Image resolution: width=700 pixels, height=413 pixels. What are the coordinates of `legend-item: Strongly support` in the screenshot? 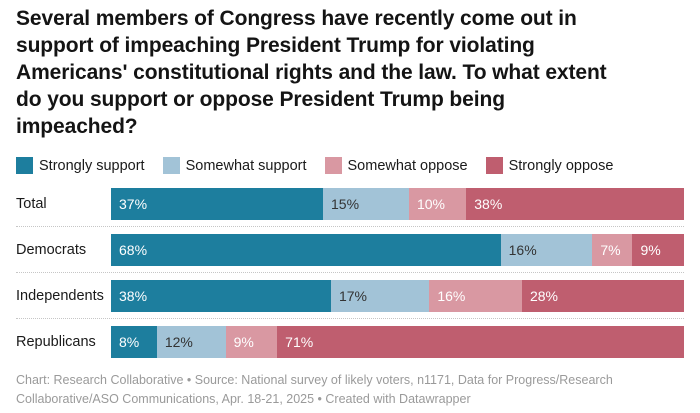 It's located at (80, 165).